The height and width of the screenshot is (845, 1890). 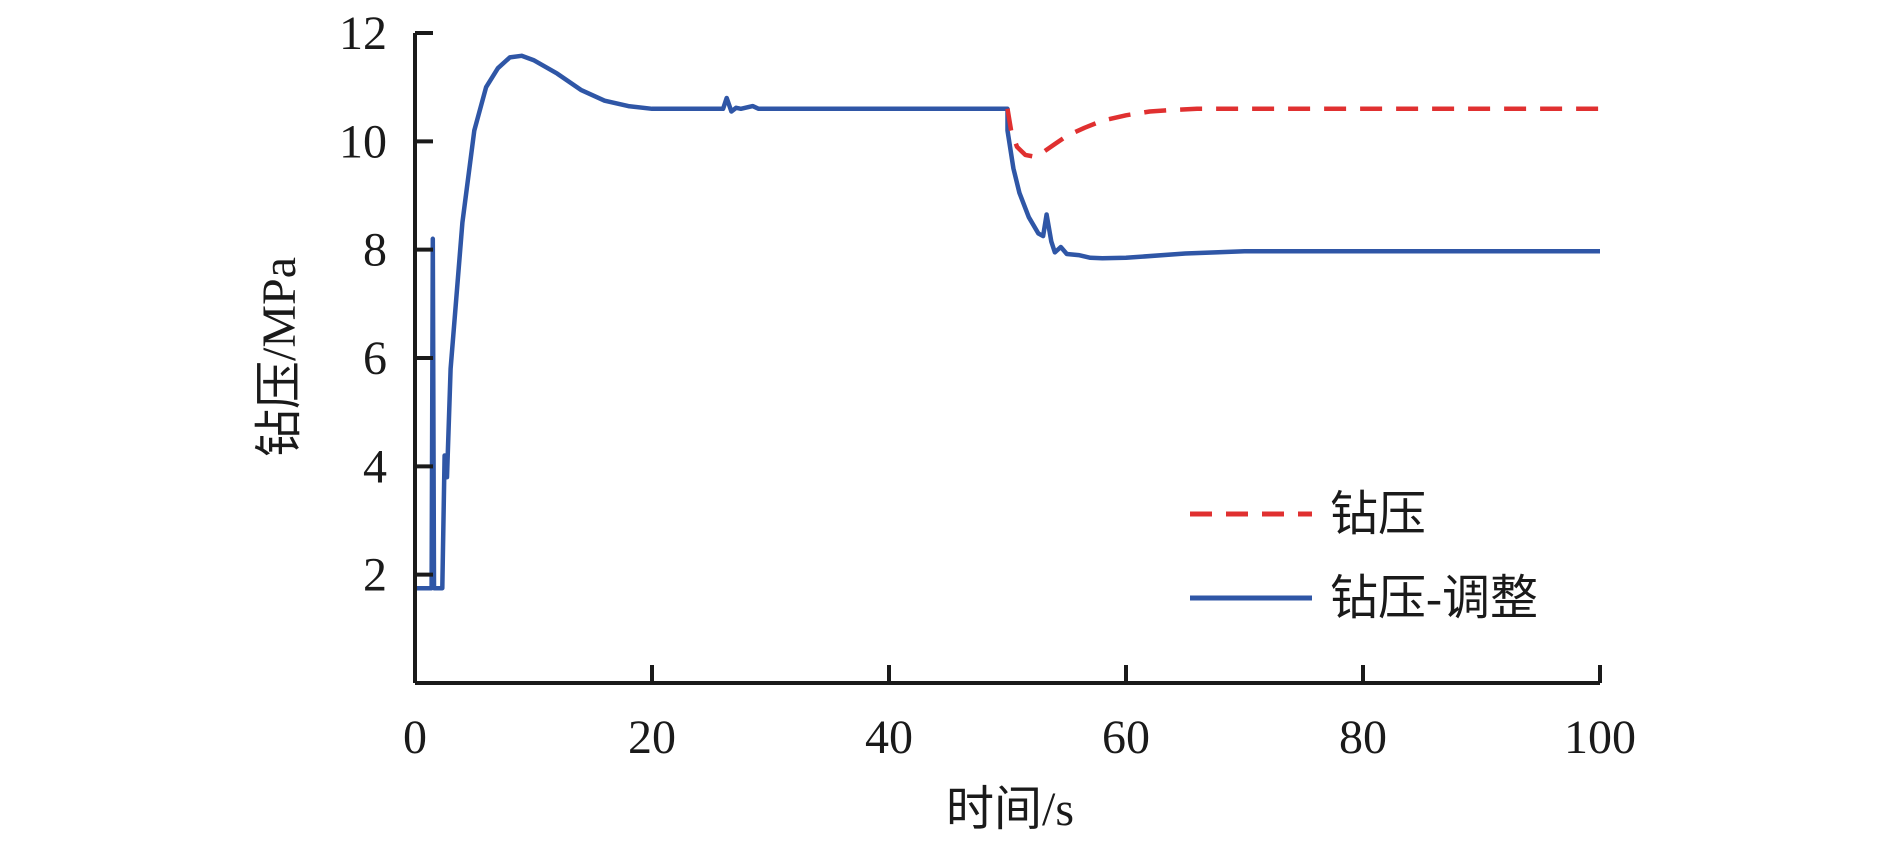 I want to click on y-tick-label: 10, so click(x=363, y=141).